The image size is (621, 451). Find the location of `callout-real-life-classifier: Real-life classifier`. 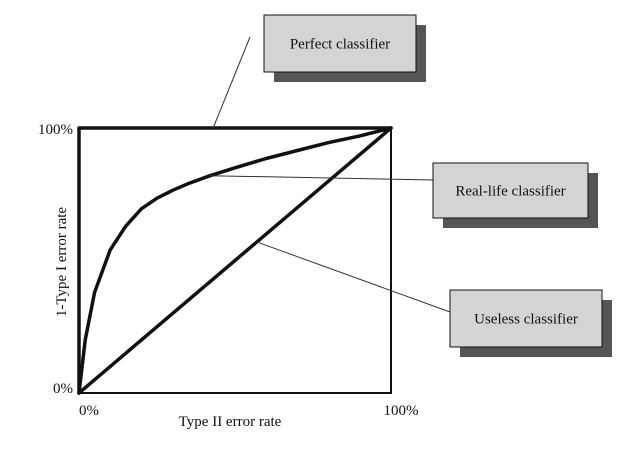

callout-real-life-classifier: Real-life classifier is located at coordinates (515, 195).